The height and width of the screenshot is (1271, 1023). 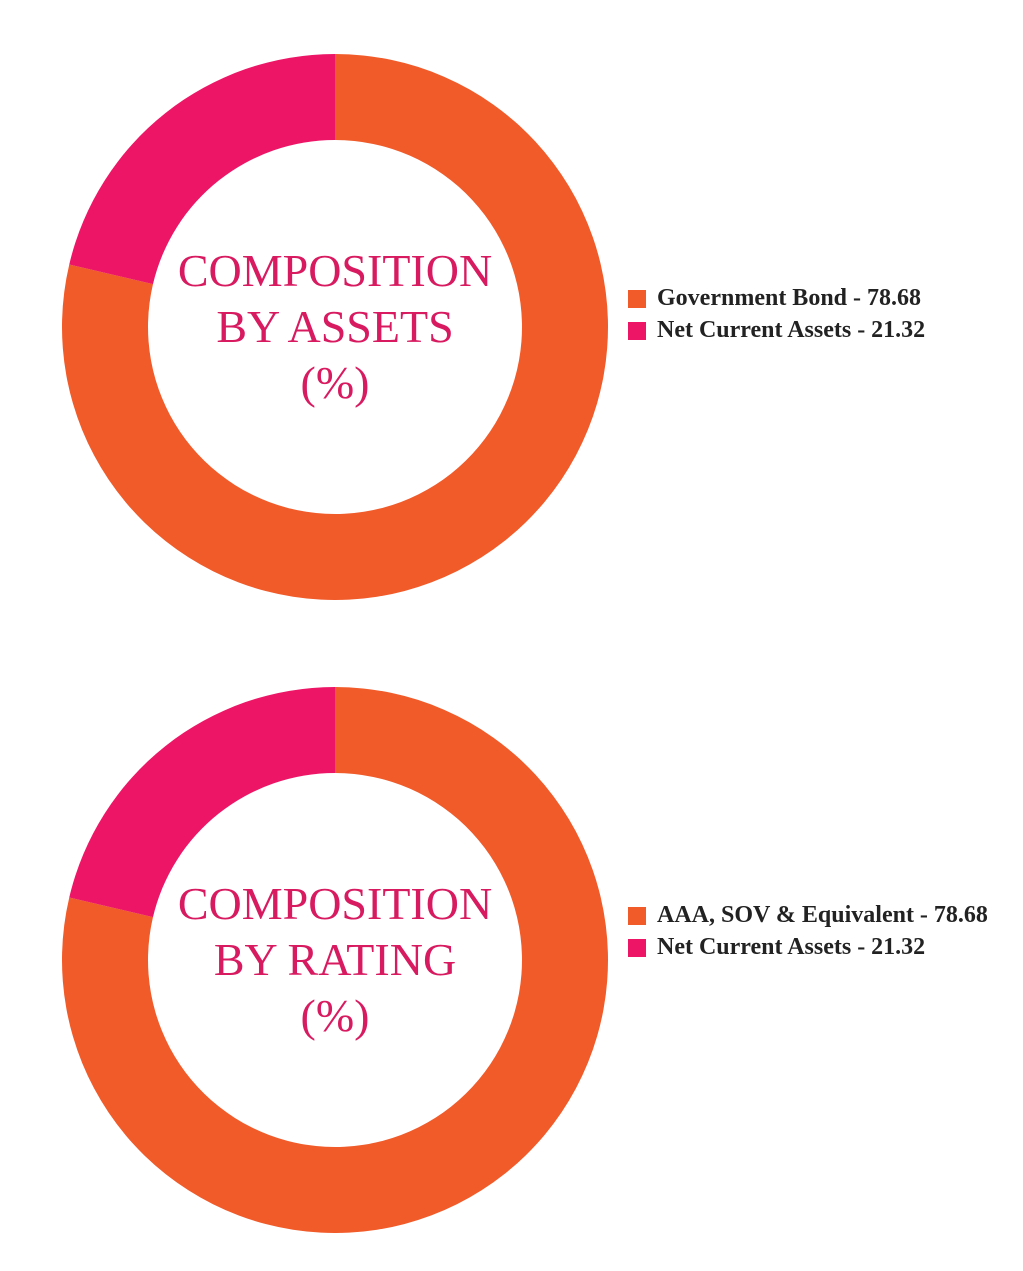 I want to click on title-line: BY ASSETS, so click(x=335, y=326).